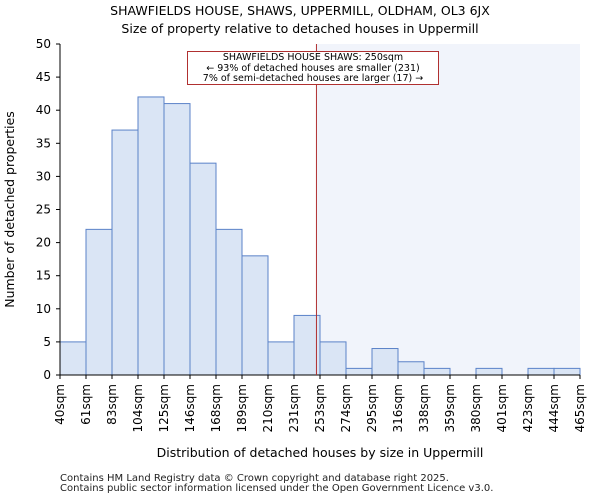 The image size is (600, 500). I want to click on x-tick-label: 253sqm, so click(320, 408).